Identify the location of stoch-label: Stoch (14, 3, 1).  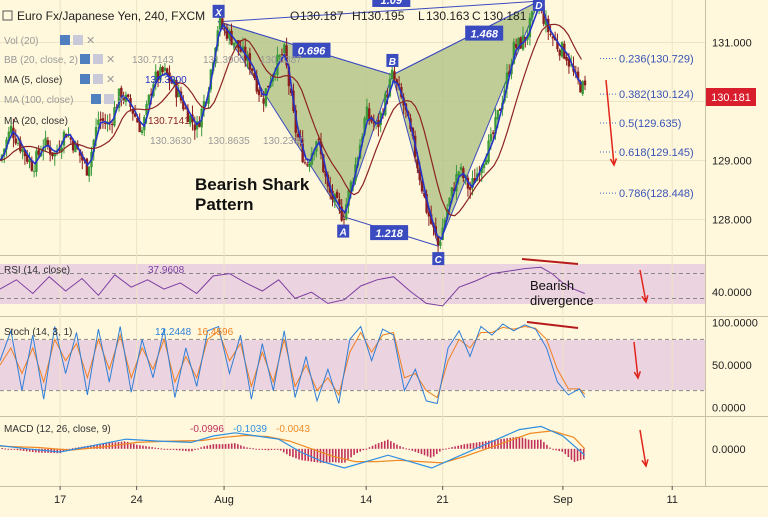
(38, 332).